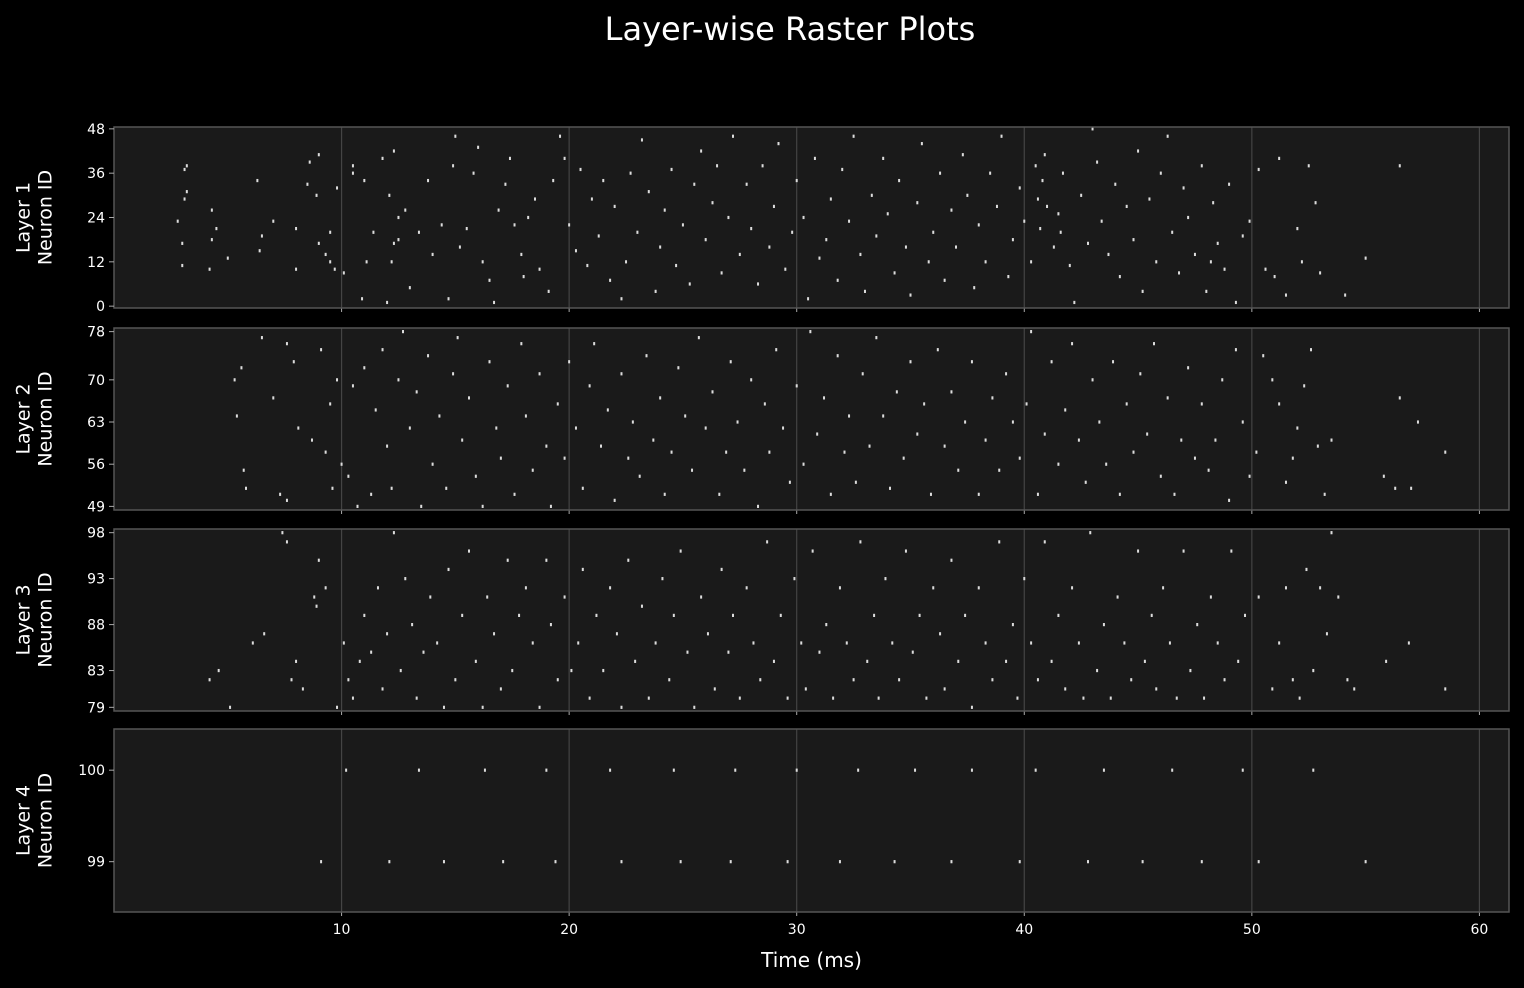 This screenshot has height=988, width=1524. Describe the element at coordinates (1480, 930) in the screenshot. I see `x-tick-label: 60` at that location.